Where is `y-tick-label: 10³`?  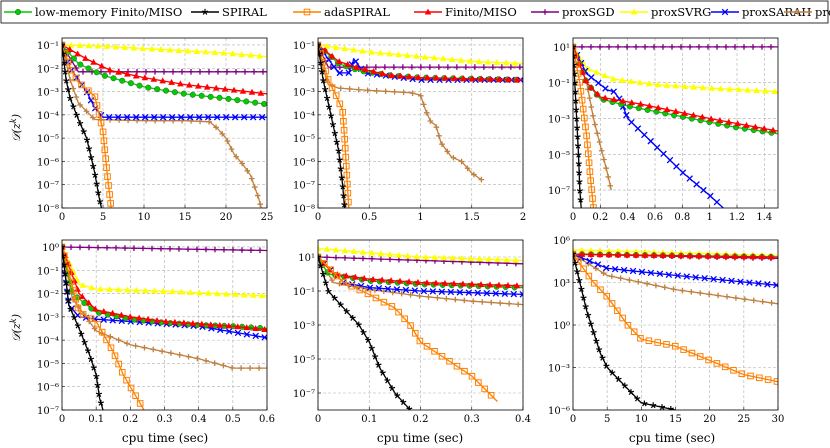 y-tick-label: 10³ is located at coordinates (561, 284).